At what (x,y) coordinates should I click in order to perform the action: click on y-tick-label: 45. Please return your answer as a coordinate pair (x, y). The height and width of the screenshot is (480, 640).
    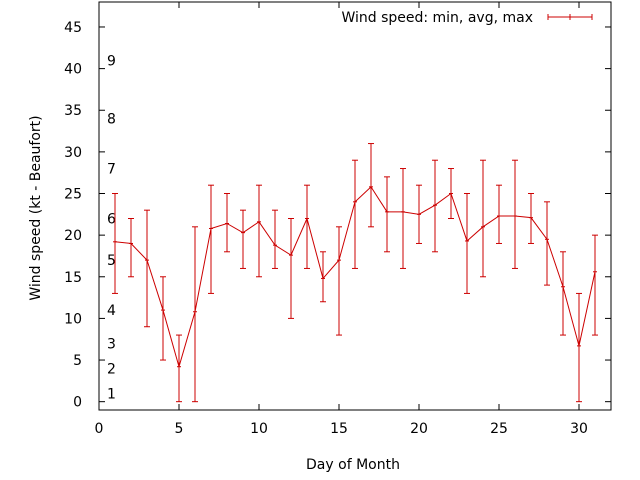
    Looking at the image, I should click on (73, 28).